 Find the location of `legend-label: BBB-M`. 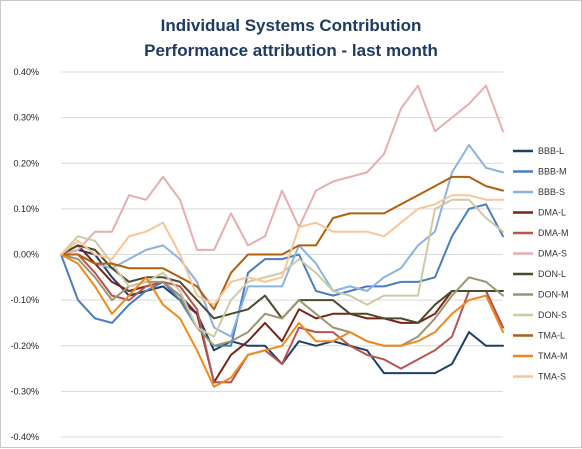

legend-label: BBB-M is located at coordinates (552, 172).